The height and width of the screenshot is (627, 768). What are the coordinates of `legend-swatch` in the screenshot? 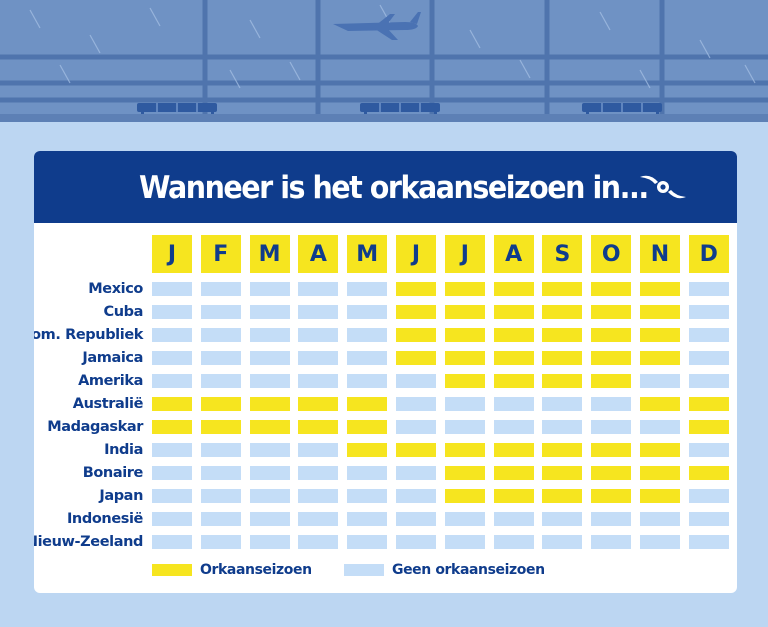 It's located at (172, 570).